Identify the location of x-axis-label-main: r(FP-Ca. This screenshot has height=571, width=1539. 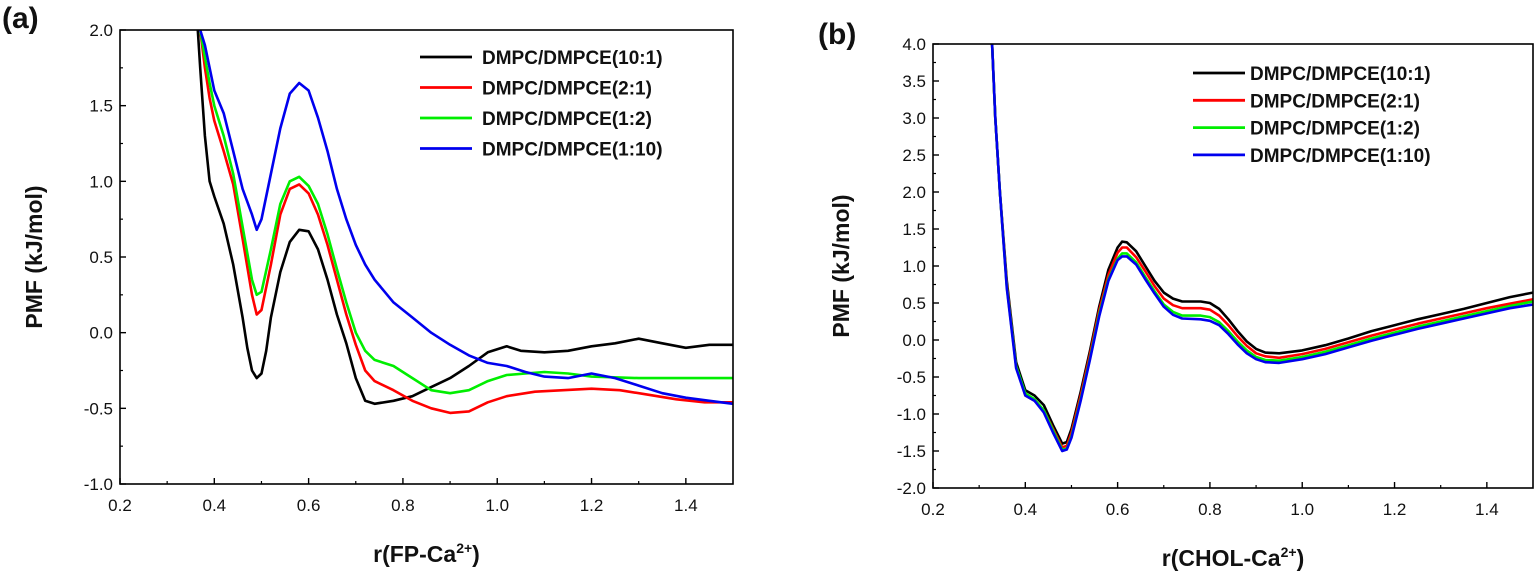
(414, 554).